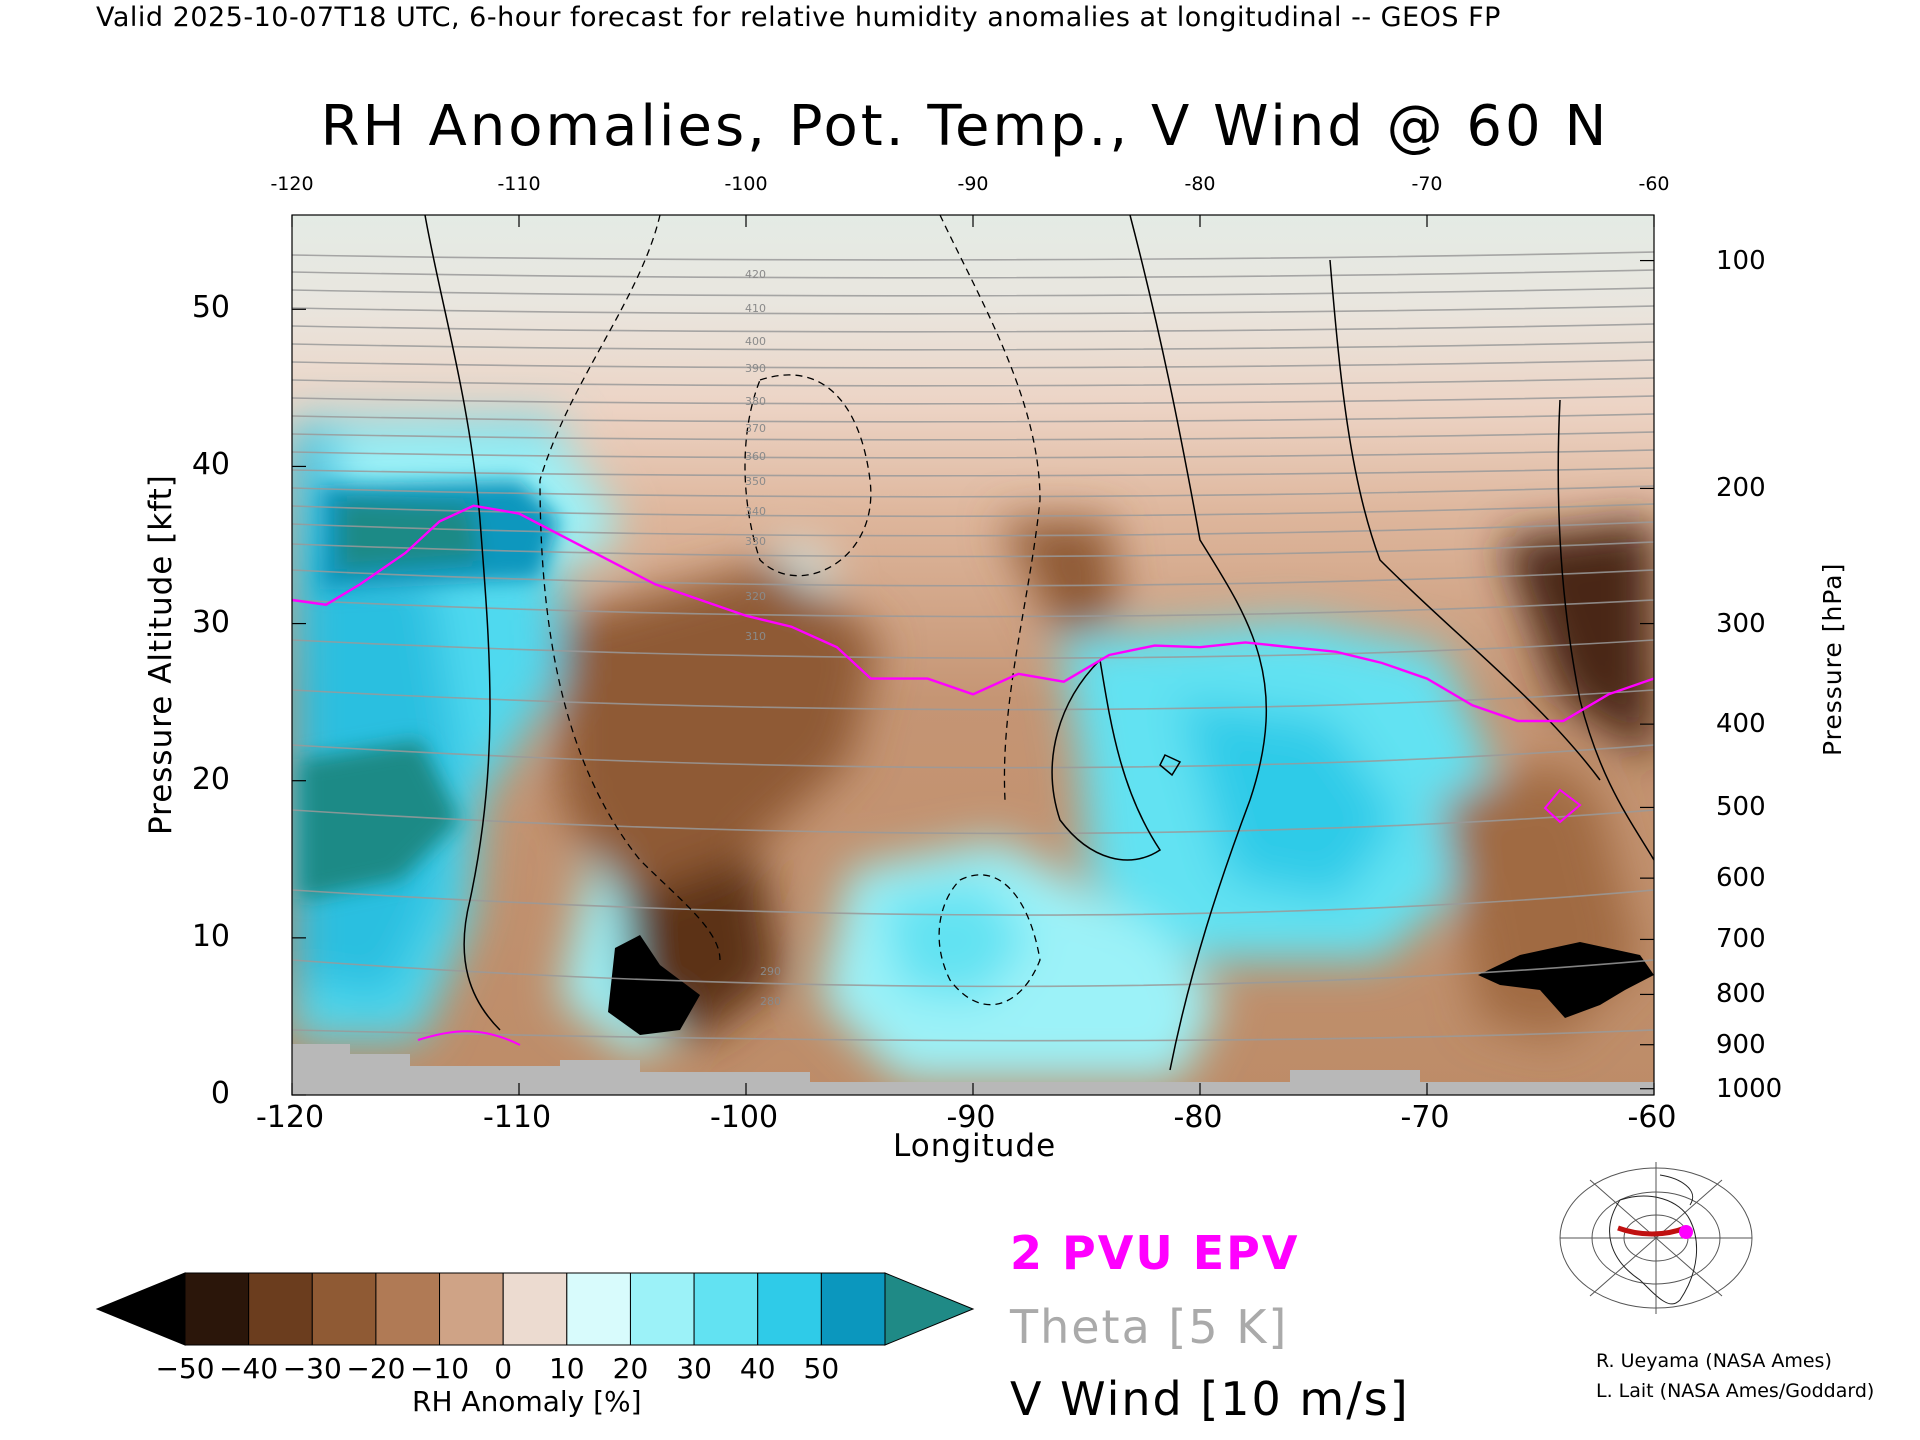 The image size is (1920, 1440). I want to click on theta-contour-label: 360, so click(755, 456).